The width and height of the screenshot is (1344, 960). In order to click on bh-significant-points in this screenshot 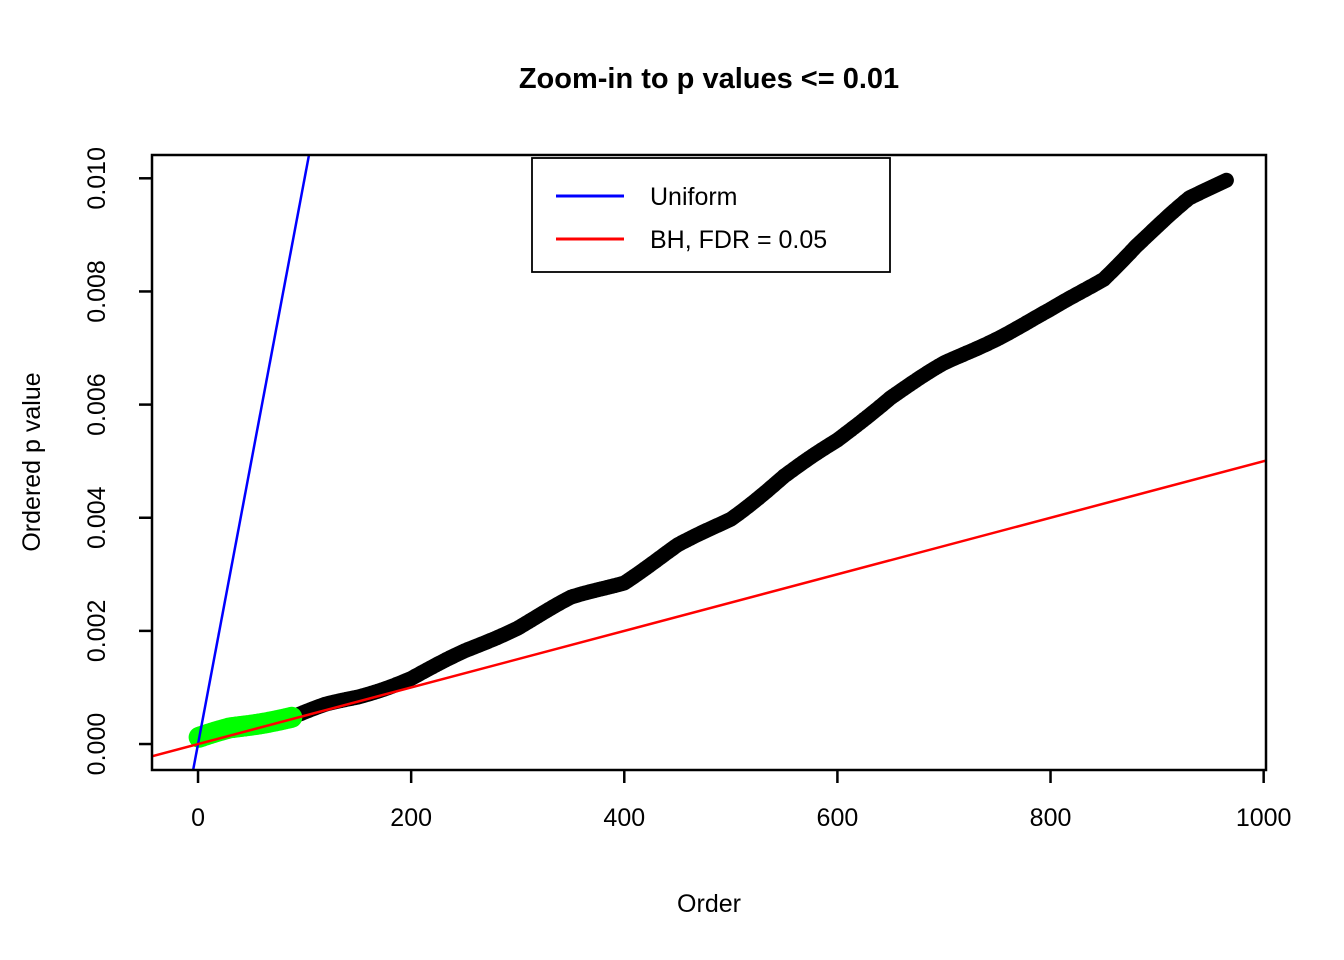, I will do `click(245, 727)`.